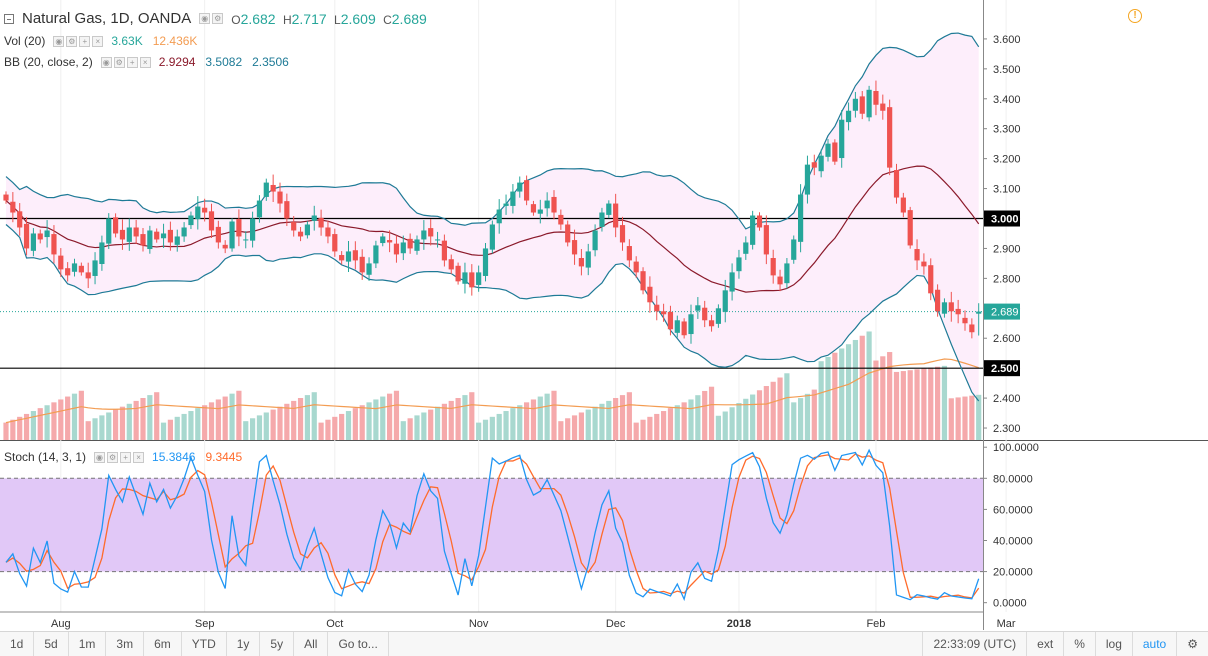 This screenshot has width=1208, height=656. I want to click on range-button-6m: 6m, so click(163, 643).